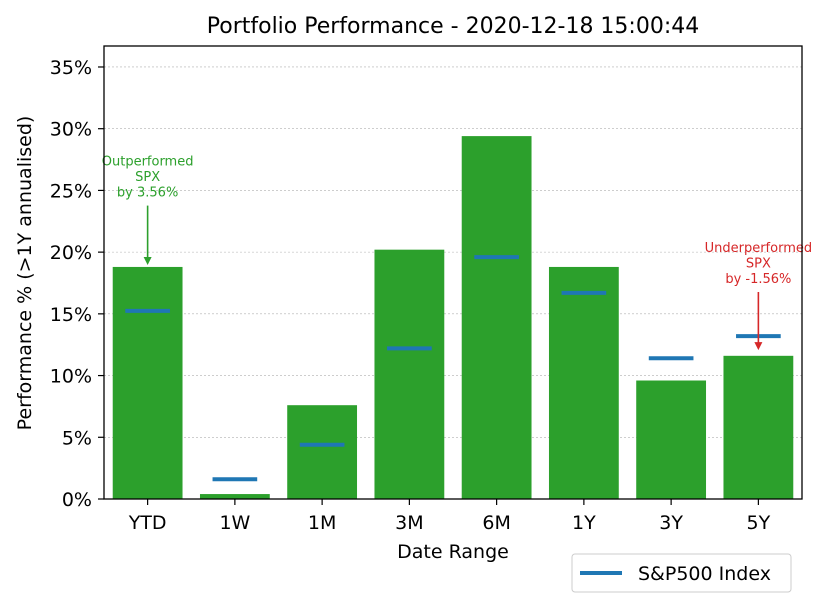 The height and width of the screenshot is (606, 816). Describe the element at coordinates (71, 191) in the screenshot. I see `y-tick-label: 25%` at that location.